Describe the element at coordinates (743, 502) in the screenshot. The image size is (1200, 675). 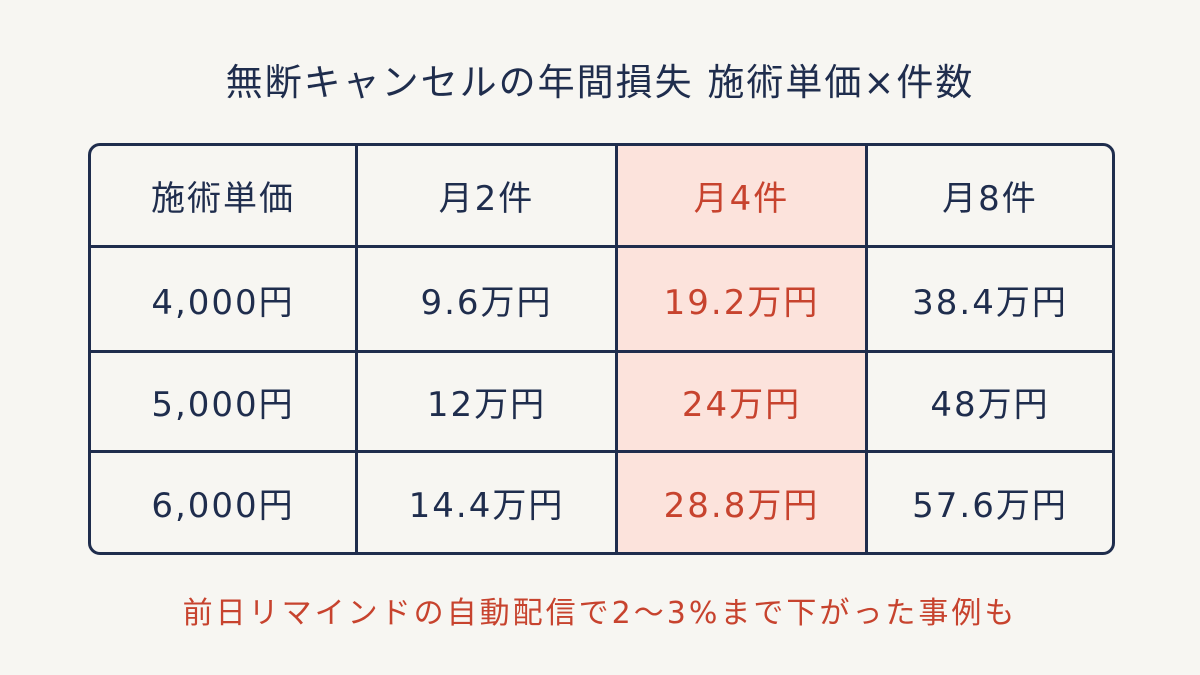
I see `table-cell: 28.8万円` at that location.